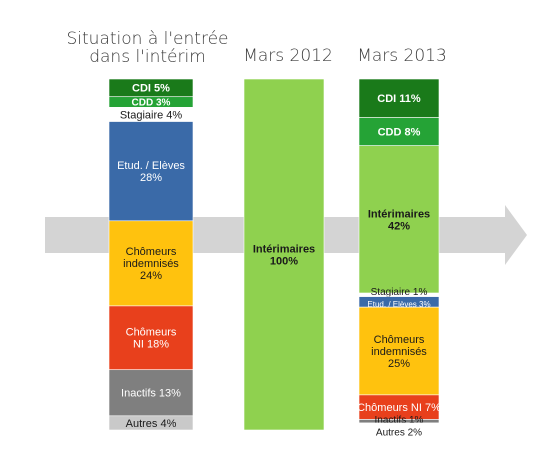  I want to click on segment-label: Chômeurs NI 7%, so click(399, 408).